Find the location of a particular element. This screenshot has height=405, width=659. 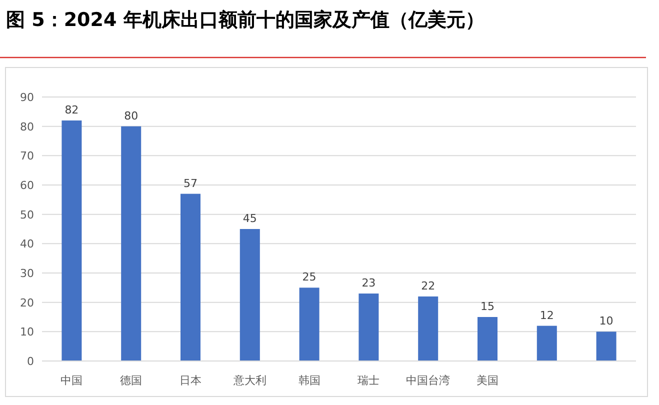

data-label: 10 is located at coordinates (606, 321).